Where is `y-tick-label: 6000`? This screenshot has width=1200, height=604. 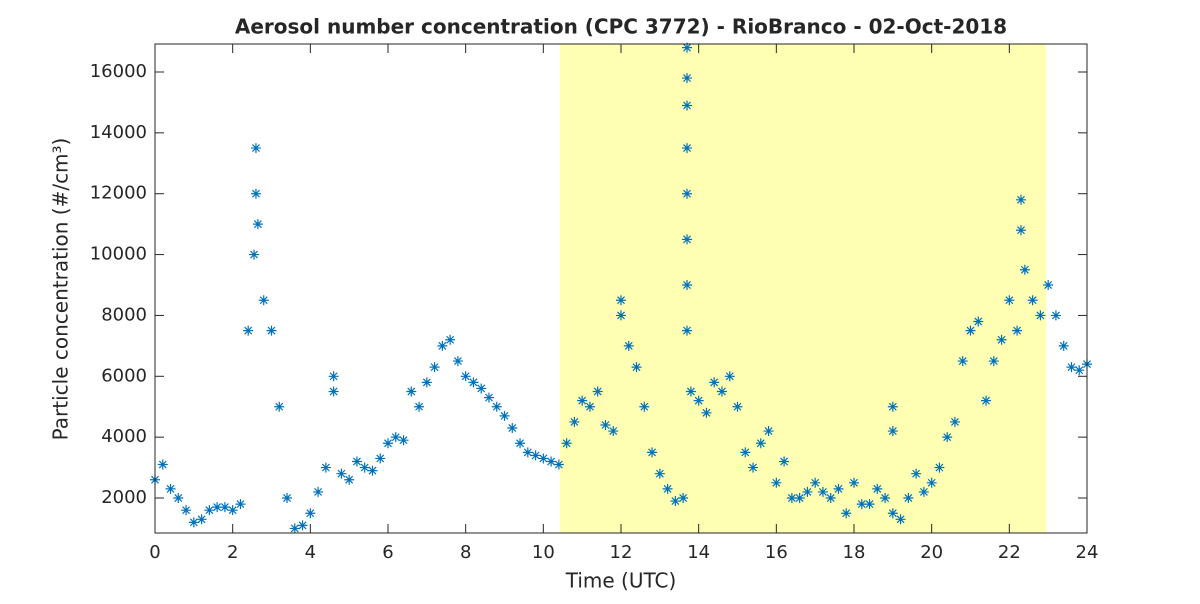 y-tick-label: 6000 is located at coordinates (124, 375).